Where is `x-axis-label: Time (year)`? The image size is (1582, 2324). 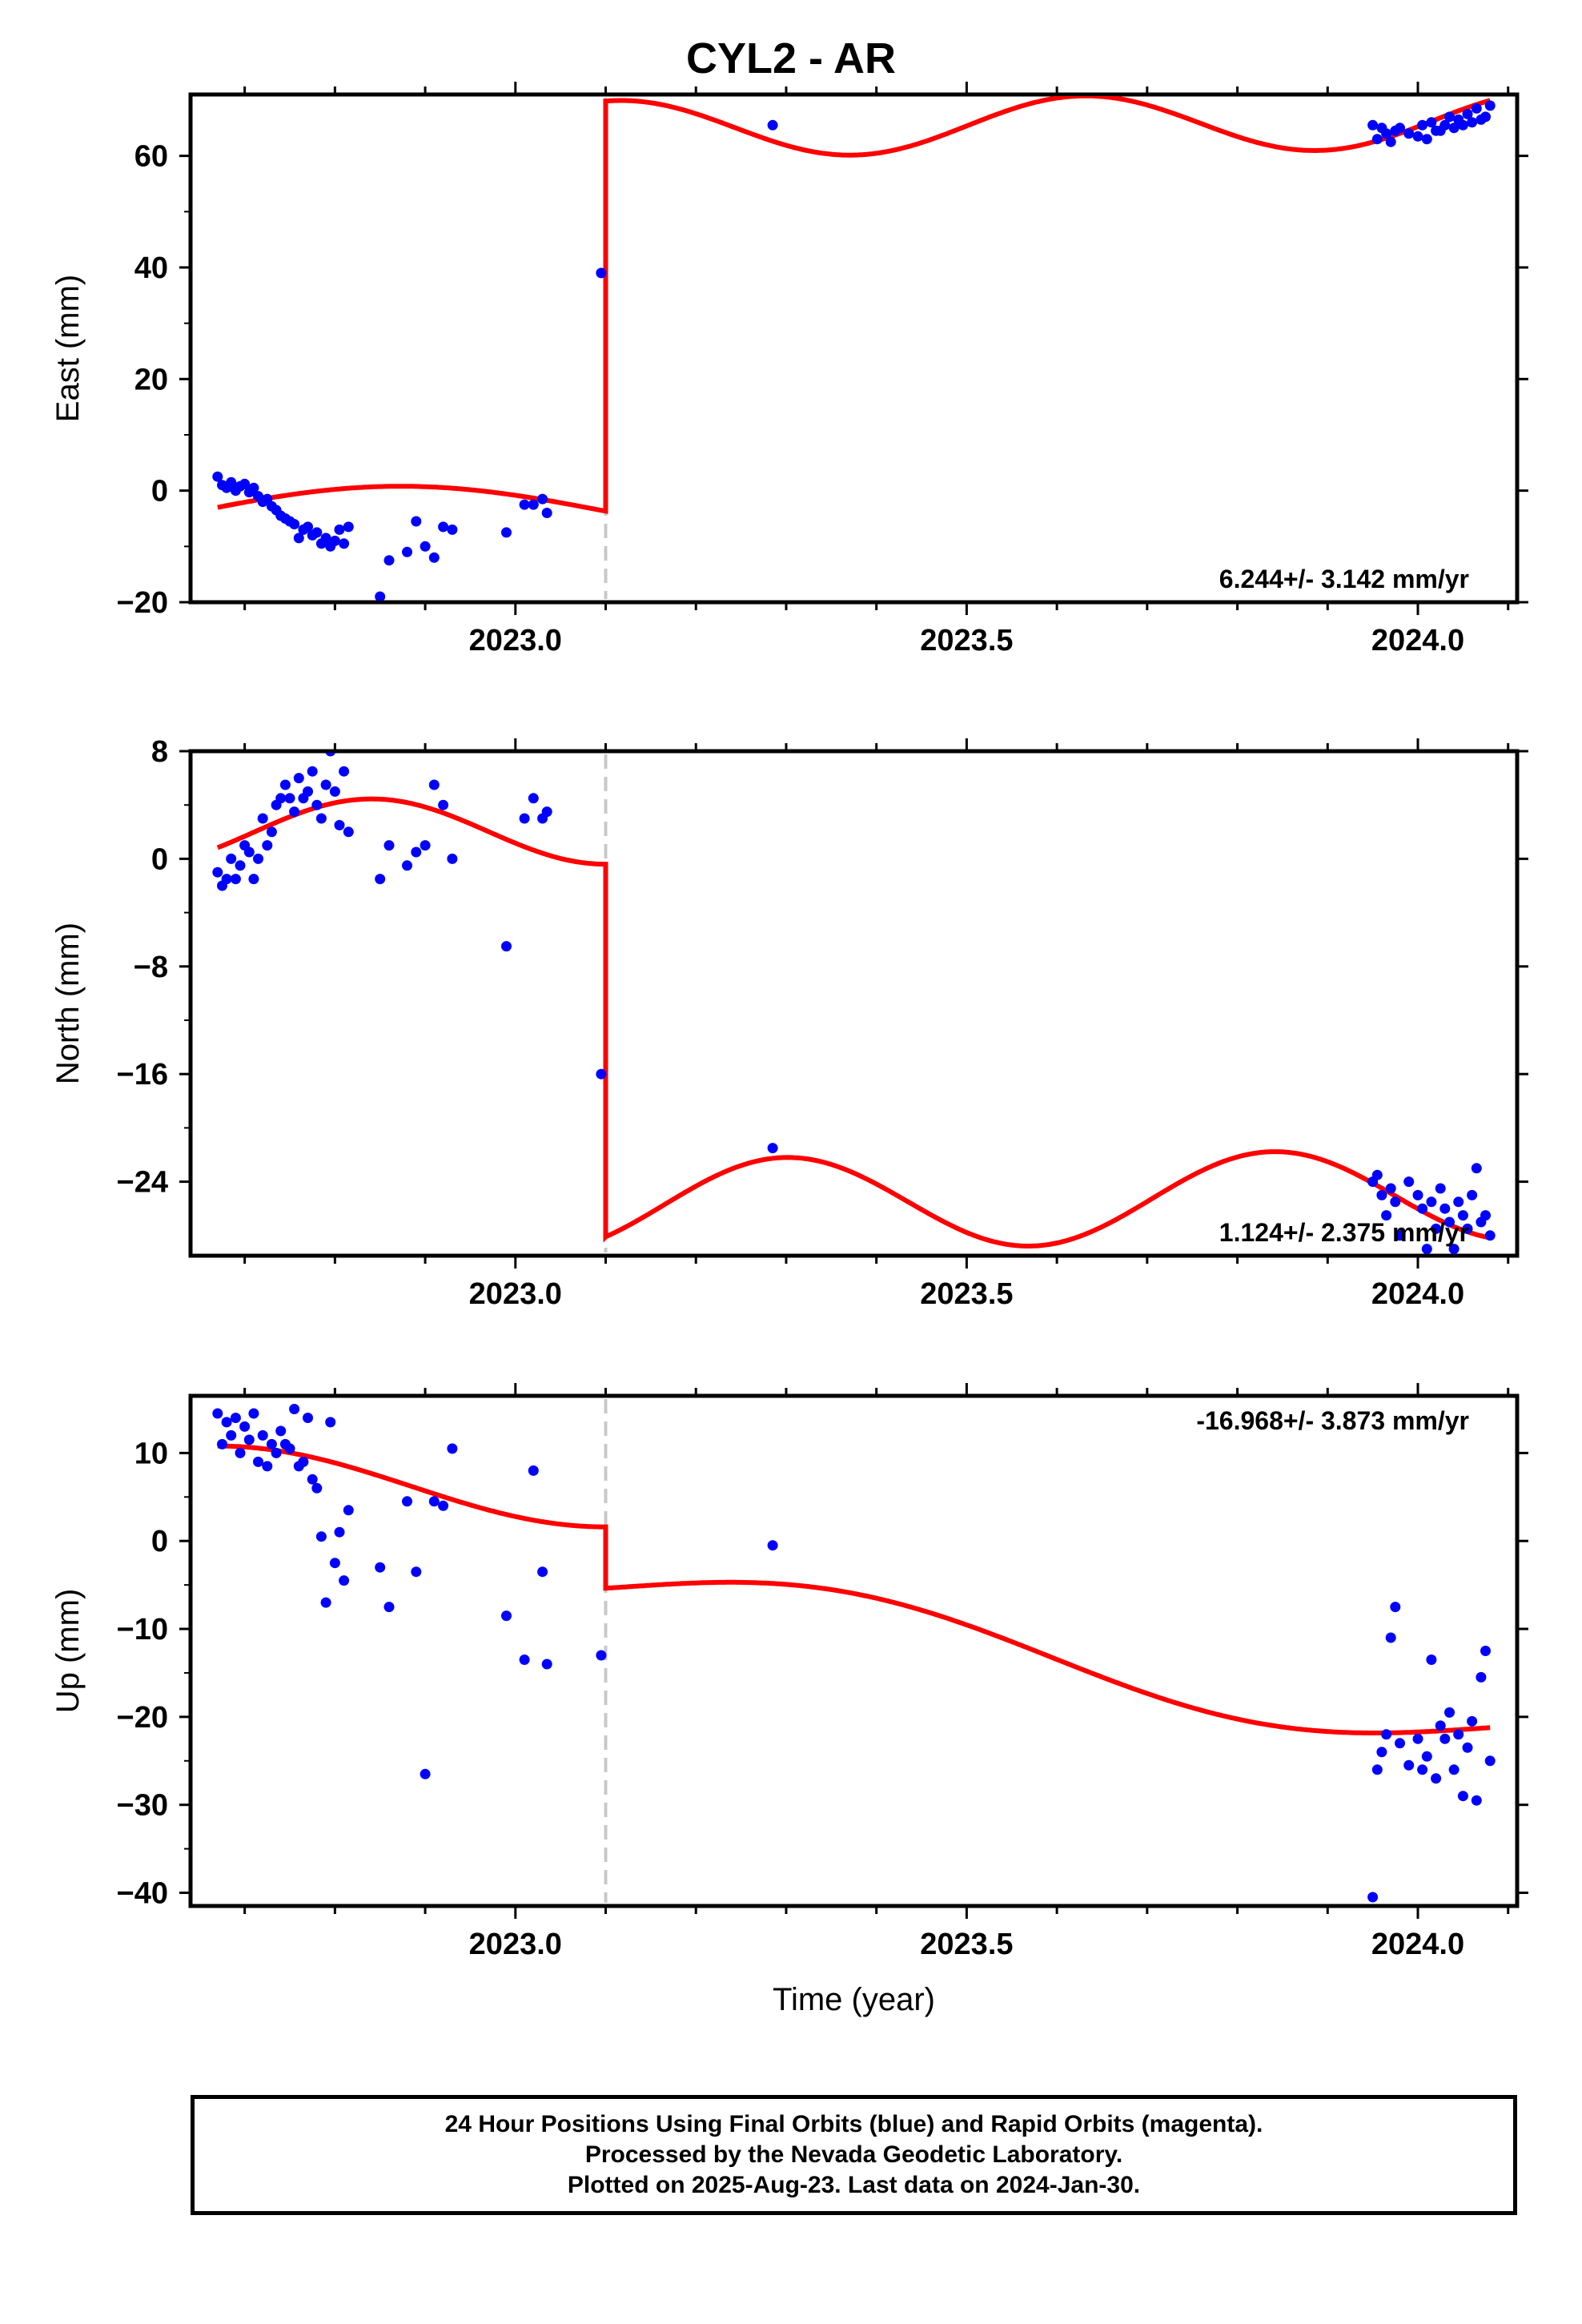
x-axis-label: Time (year) is located at coordinates (854, 1999).